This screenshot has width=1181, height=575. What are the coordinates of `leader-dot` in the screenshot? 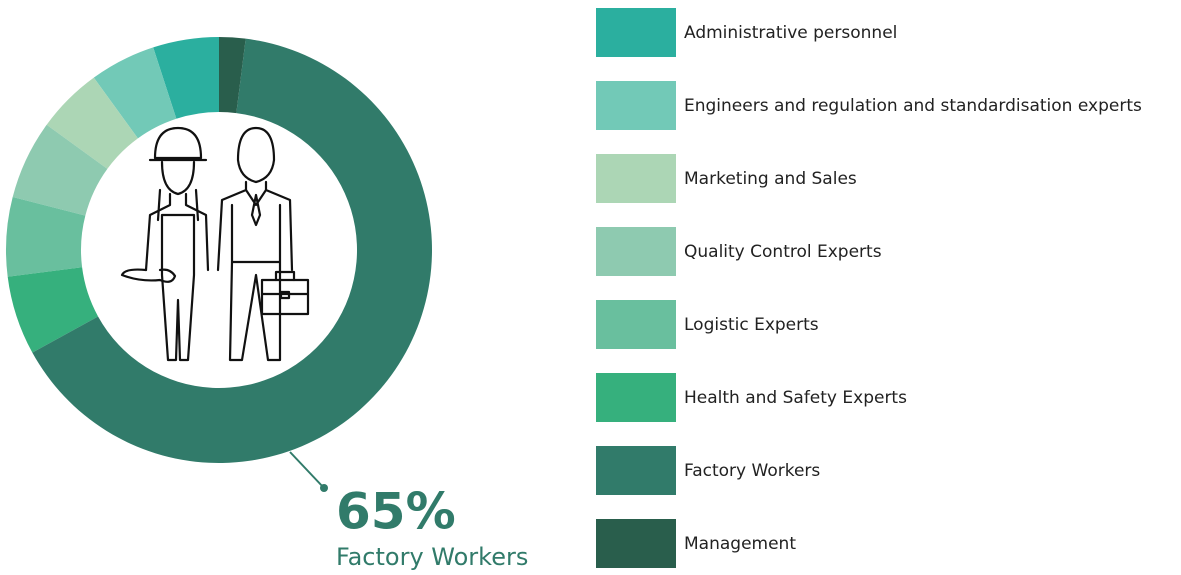 It's located at (324, 488).